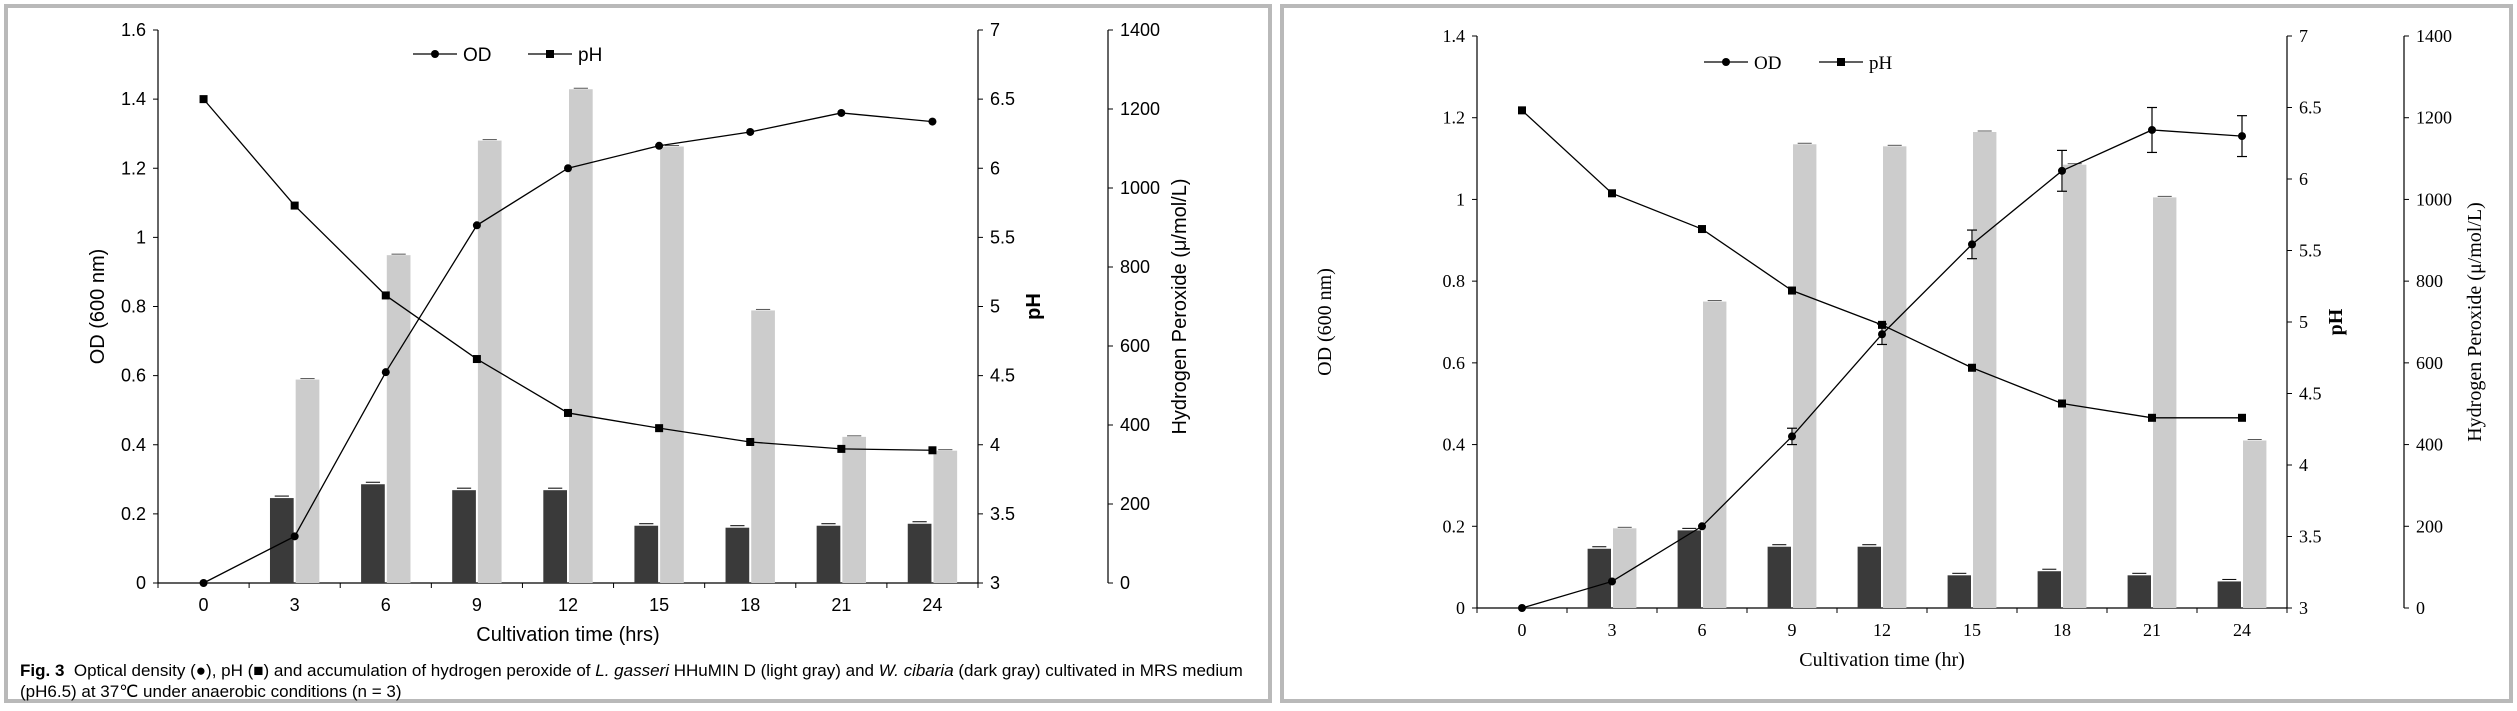 The image size is (2517, 711). I want to click on ph-tick-label: 3, so click(2303, 608).